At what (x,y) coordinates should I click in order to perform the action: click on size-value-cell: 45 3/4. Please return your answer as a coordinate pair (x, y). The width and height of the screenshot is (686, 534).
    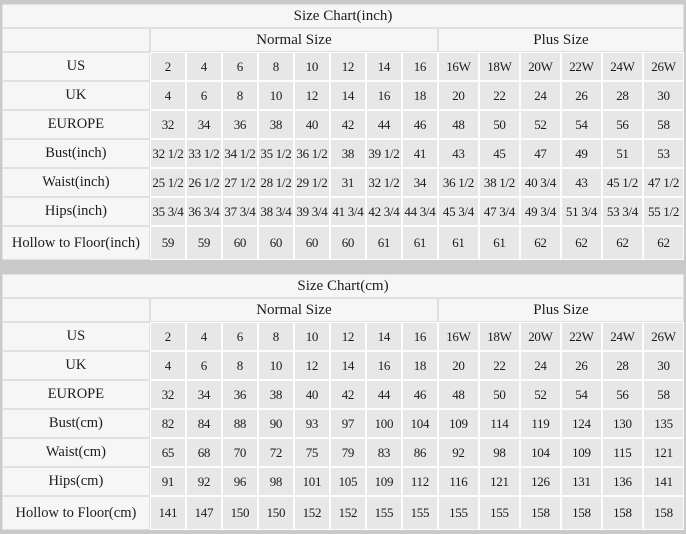
    Looking at the image, I should click on (458, 211).